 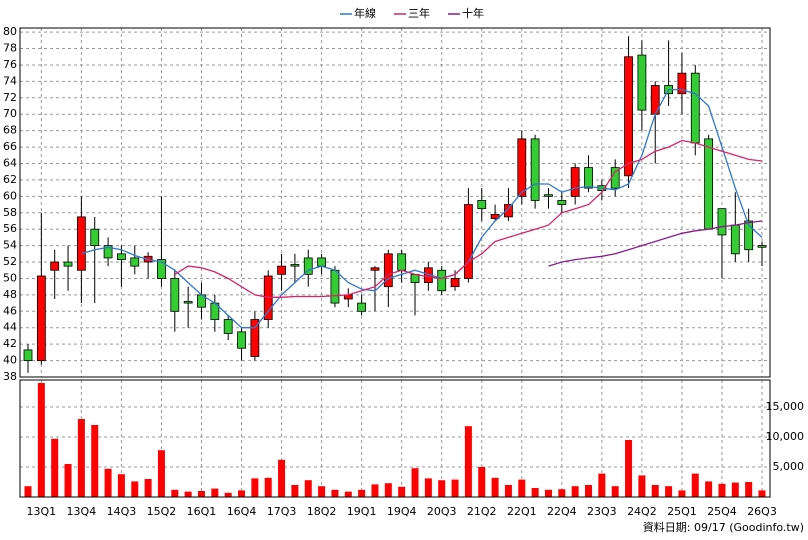 I want to click on y-tick-label: 68, so click(x=10, y=130).